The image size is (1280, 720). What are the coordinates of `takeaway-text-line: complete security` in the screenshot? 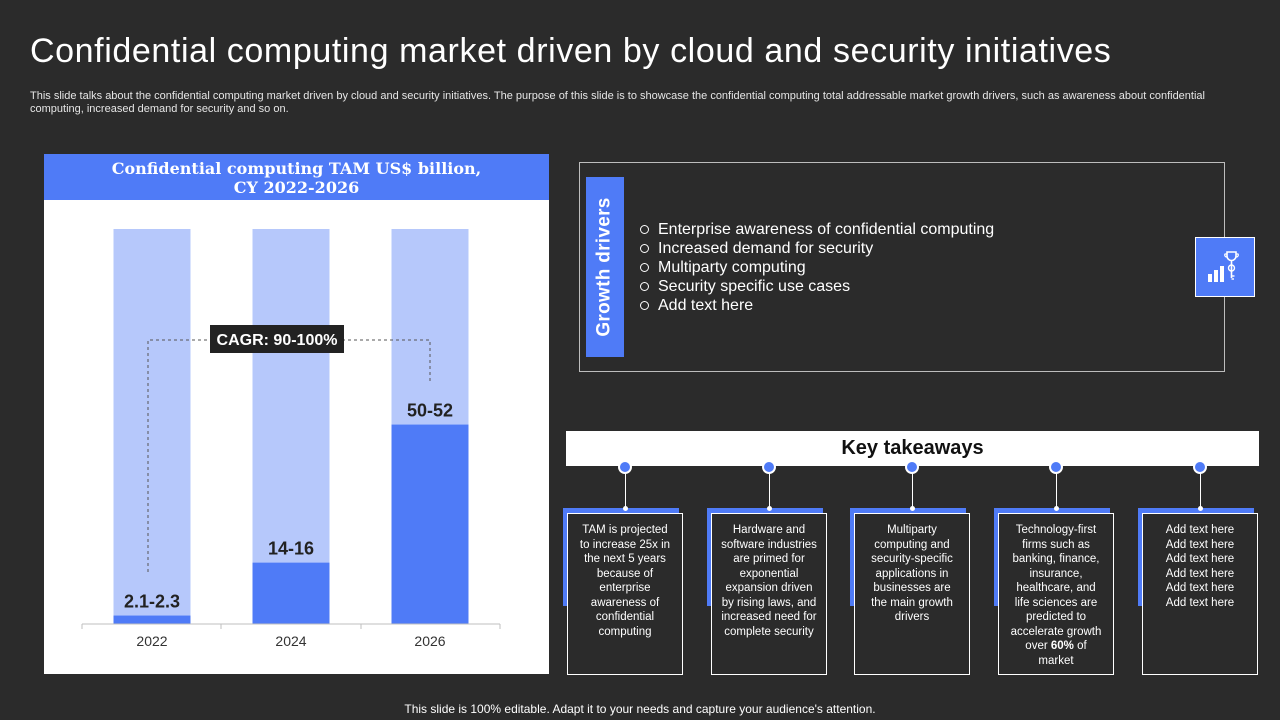 It's located at (769, 631).